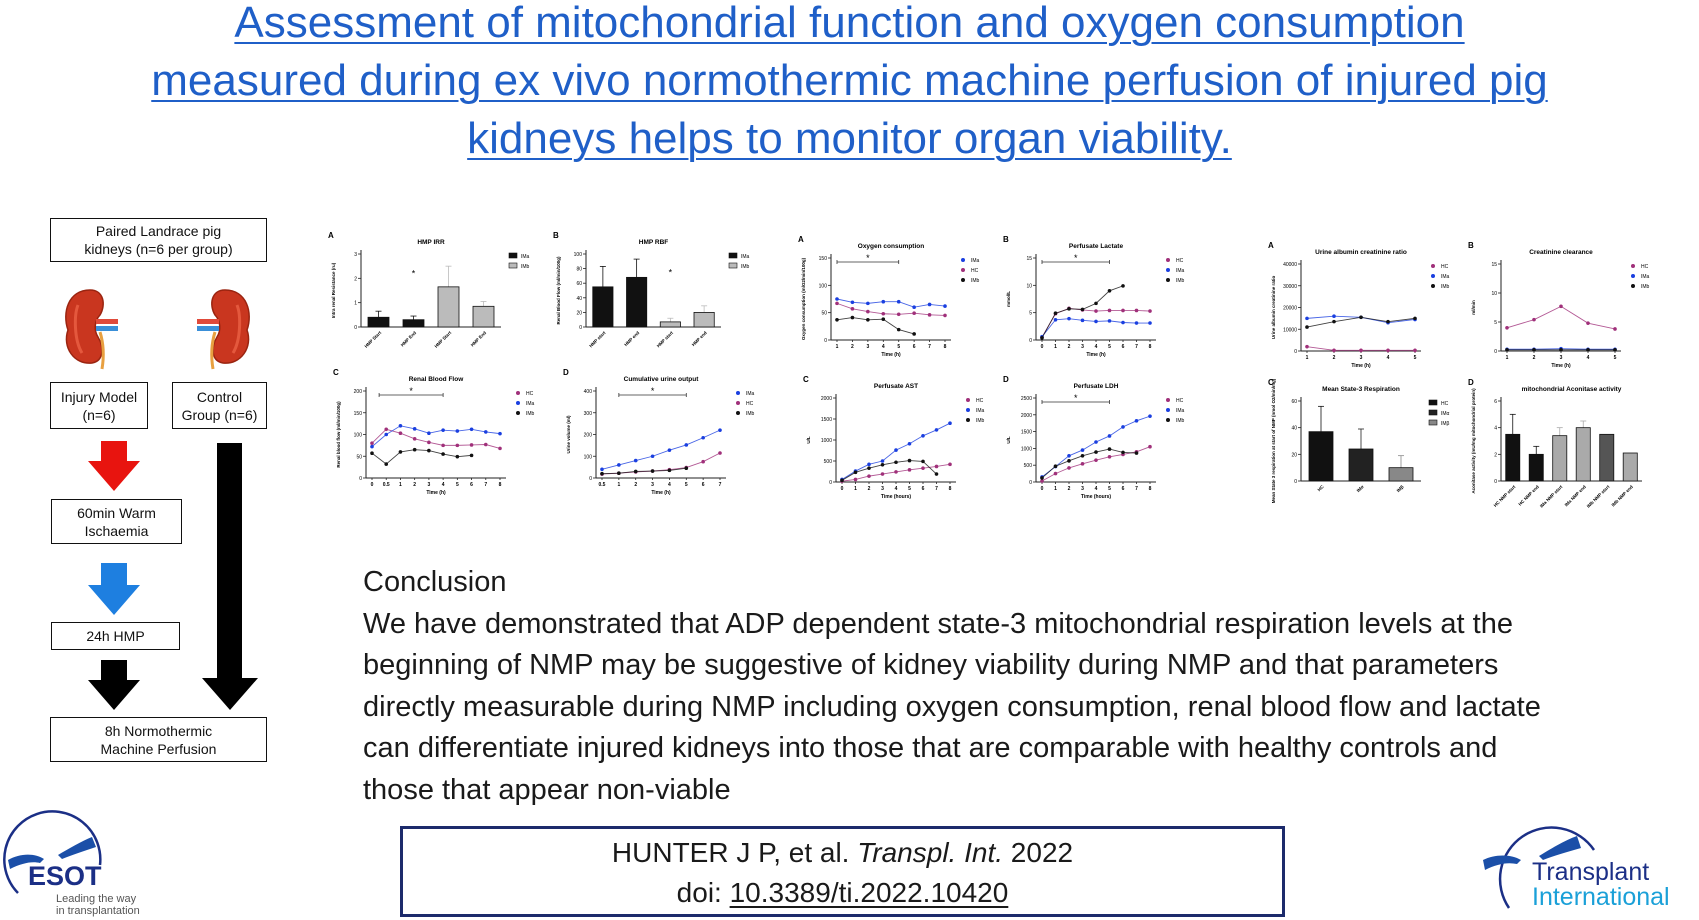 Image resolution: width=1699 pixels, height=920 pixels. I want to click on chart-title: HMP RBF, so click(654, 242).